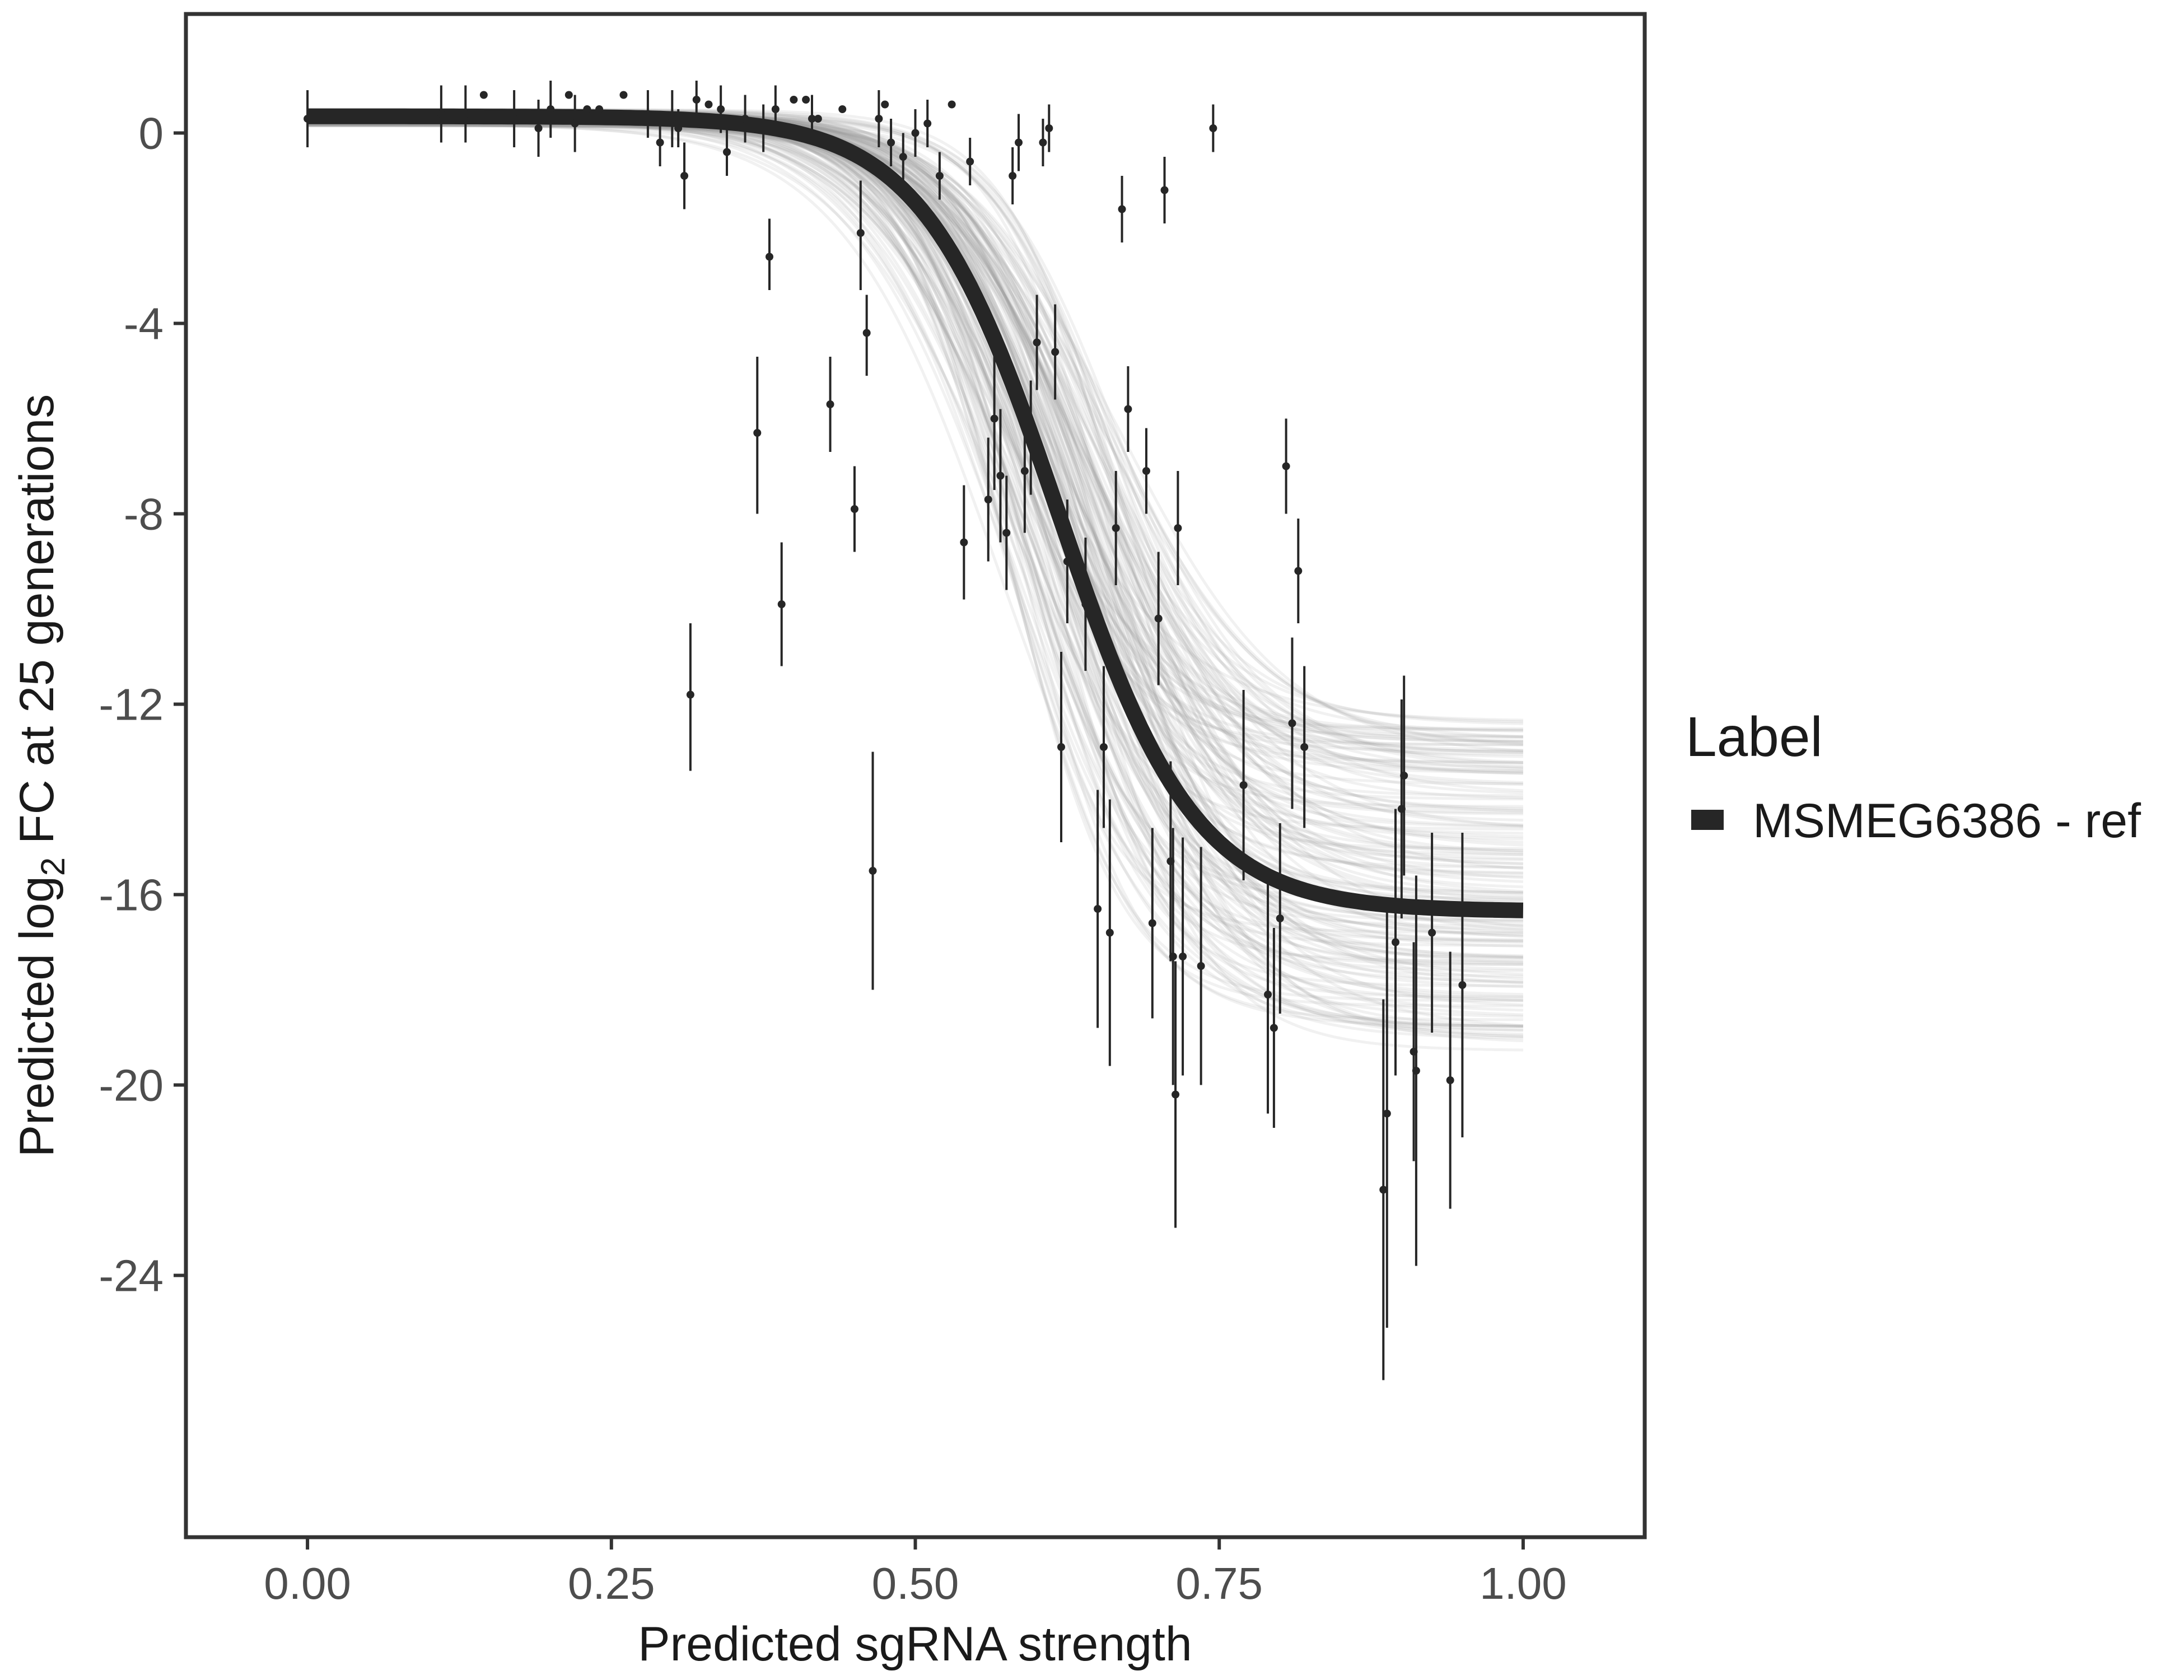  I want to click on y-tick-label: -12, so click(132, 705).